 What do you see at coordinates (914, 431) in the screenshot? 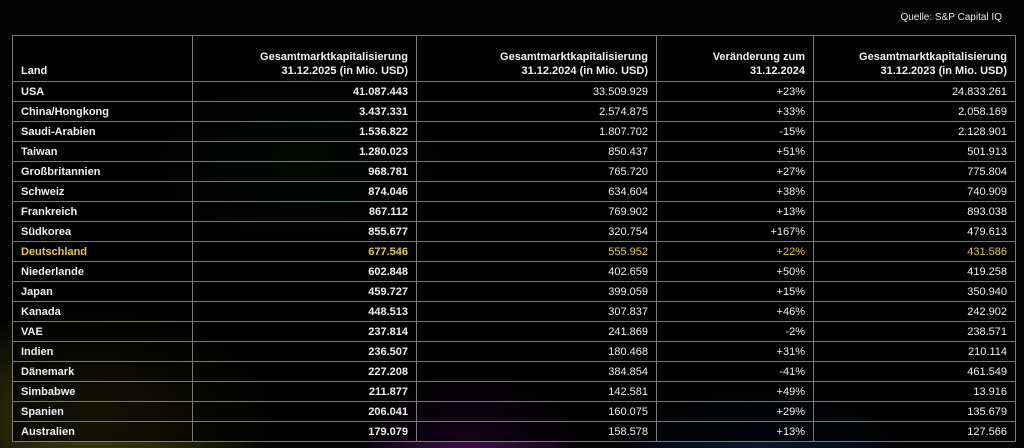
I see `cap-2023-cell: 127.566` at bounding box center [914, 431].